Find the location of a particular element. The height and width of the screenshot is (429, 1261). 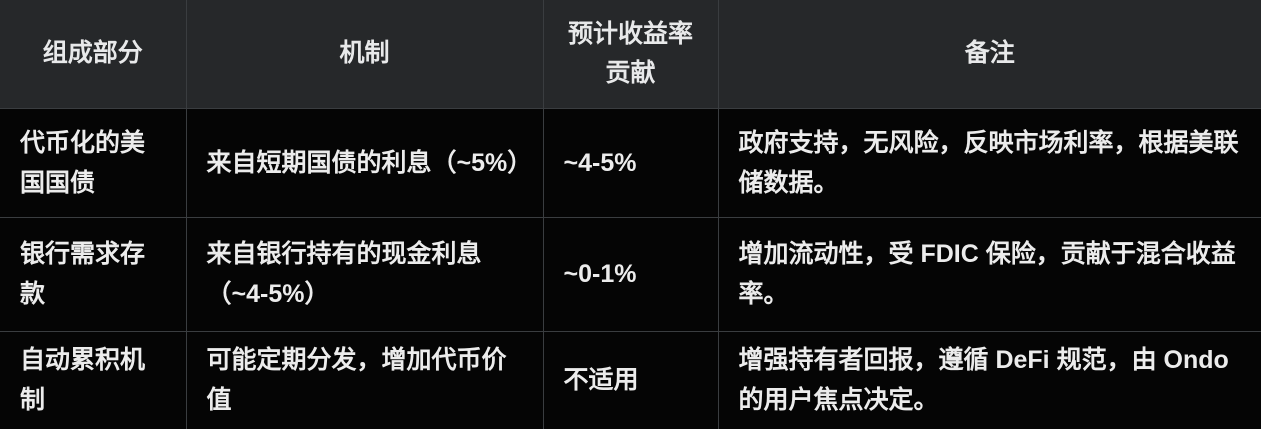

cell-notes: 政府支持，无风险，反映市场利率，根据美联储数据。 is located at coordinates (989, 162).